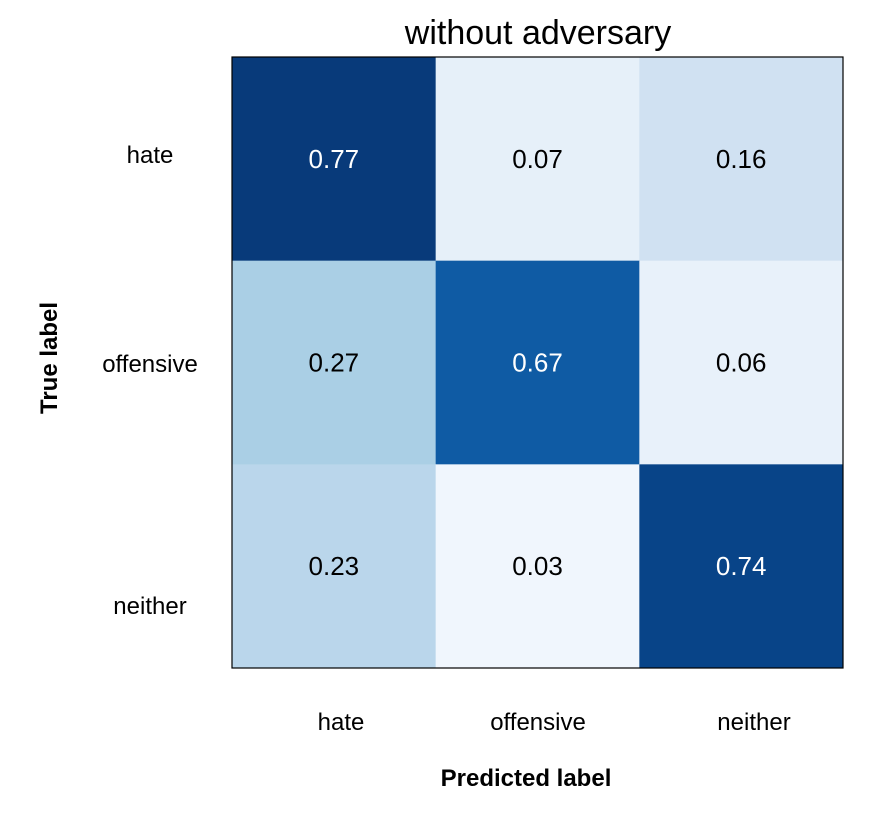 The height and width of the screenshot is (826, 892). I want to click on heatmap-cell-hate-hate, so click(334, 159).